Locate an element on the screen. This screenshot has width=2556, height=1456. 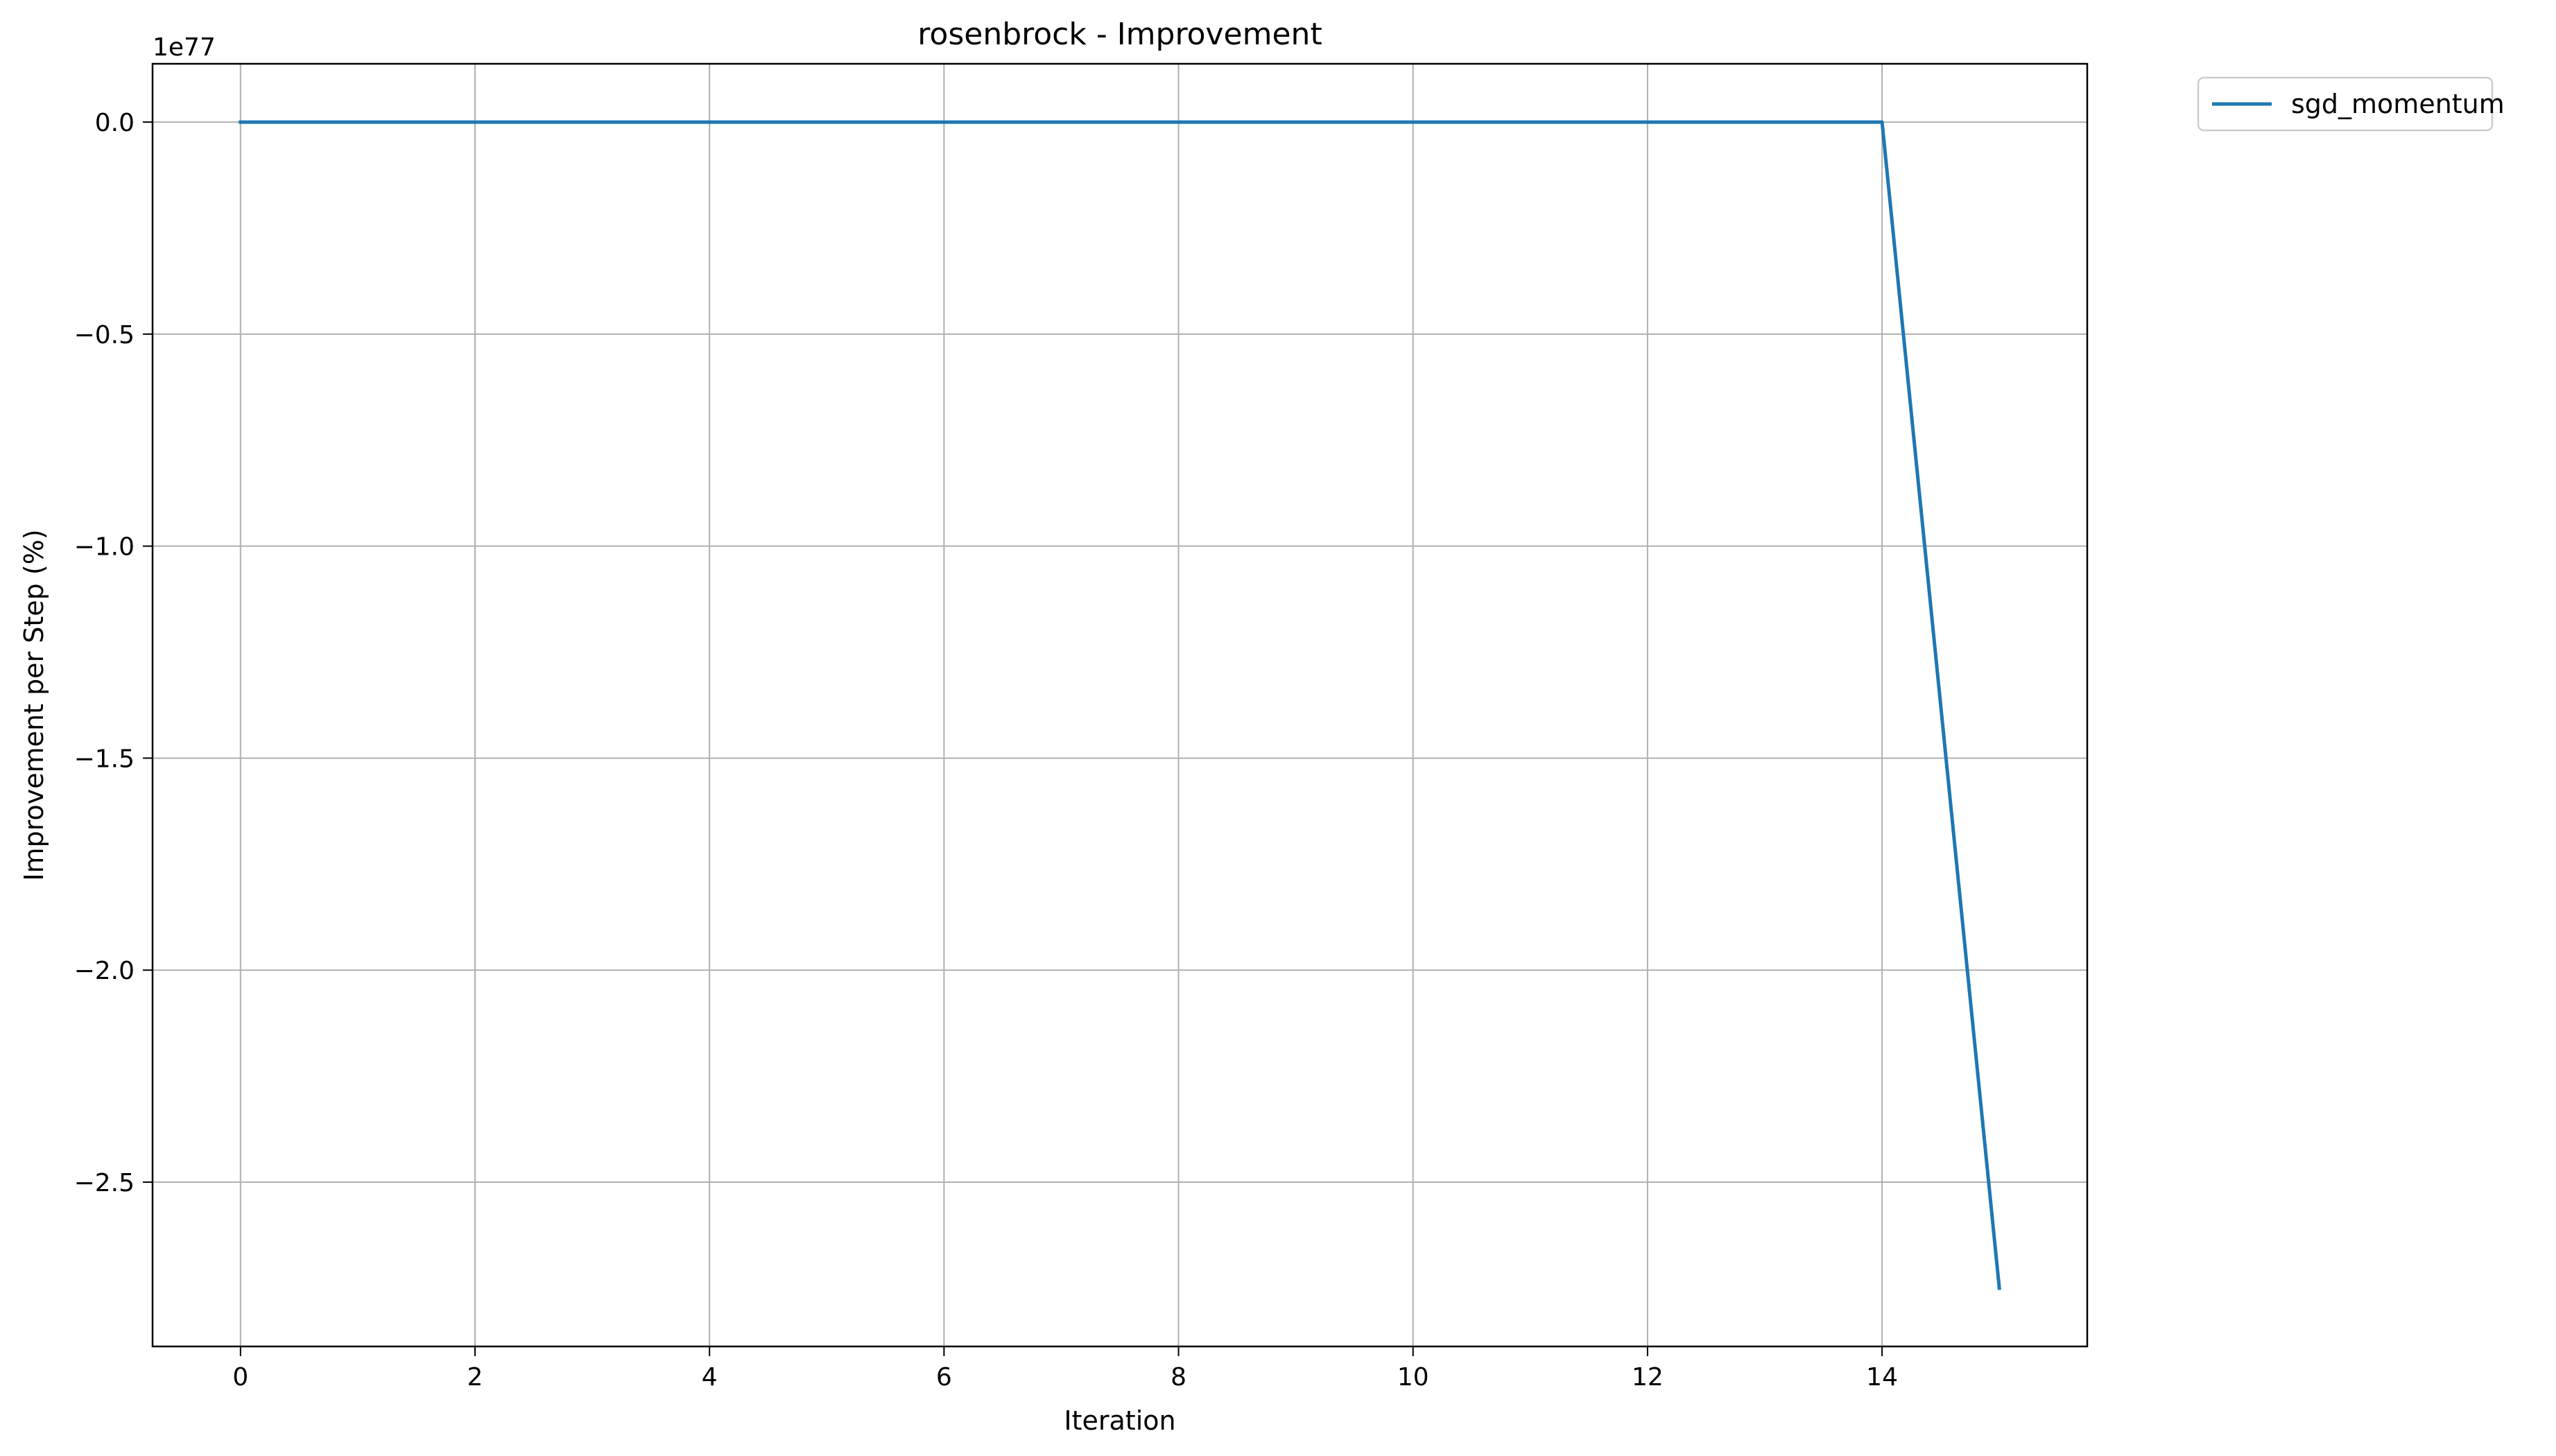
y-axis-label: Improvement per Step (%) is located at coordinates (34, 705).